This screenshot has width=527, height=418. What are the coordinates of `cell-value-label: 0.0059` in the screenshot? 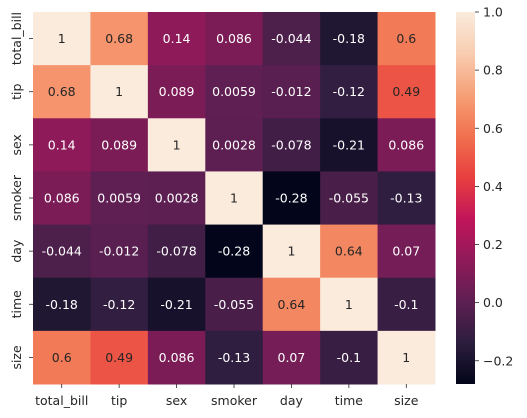 It's located at (234, 91).